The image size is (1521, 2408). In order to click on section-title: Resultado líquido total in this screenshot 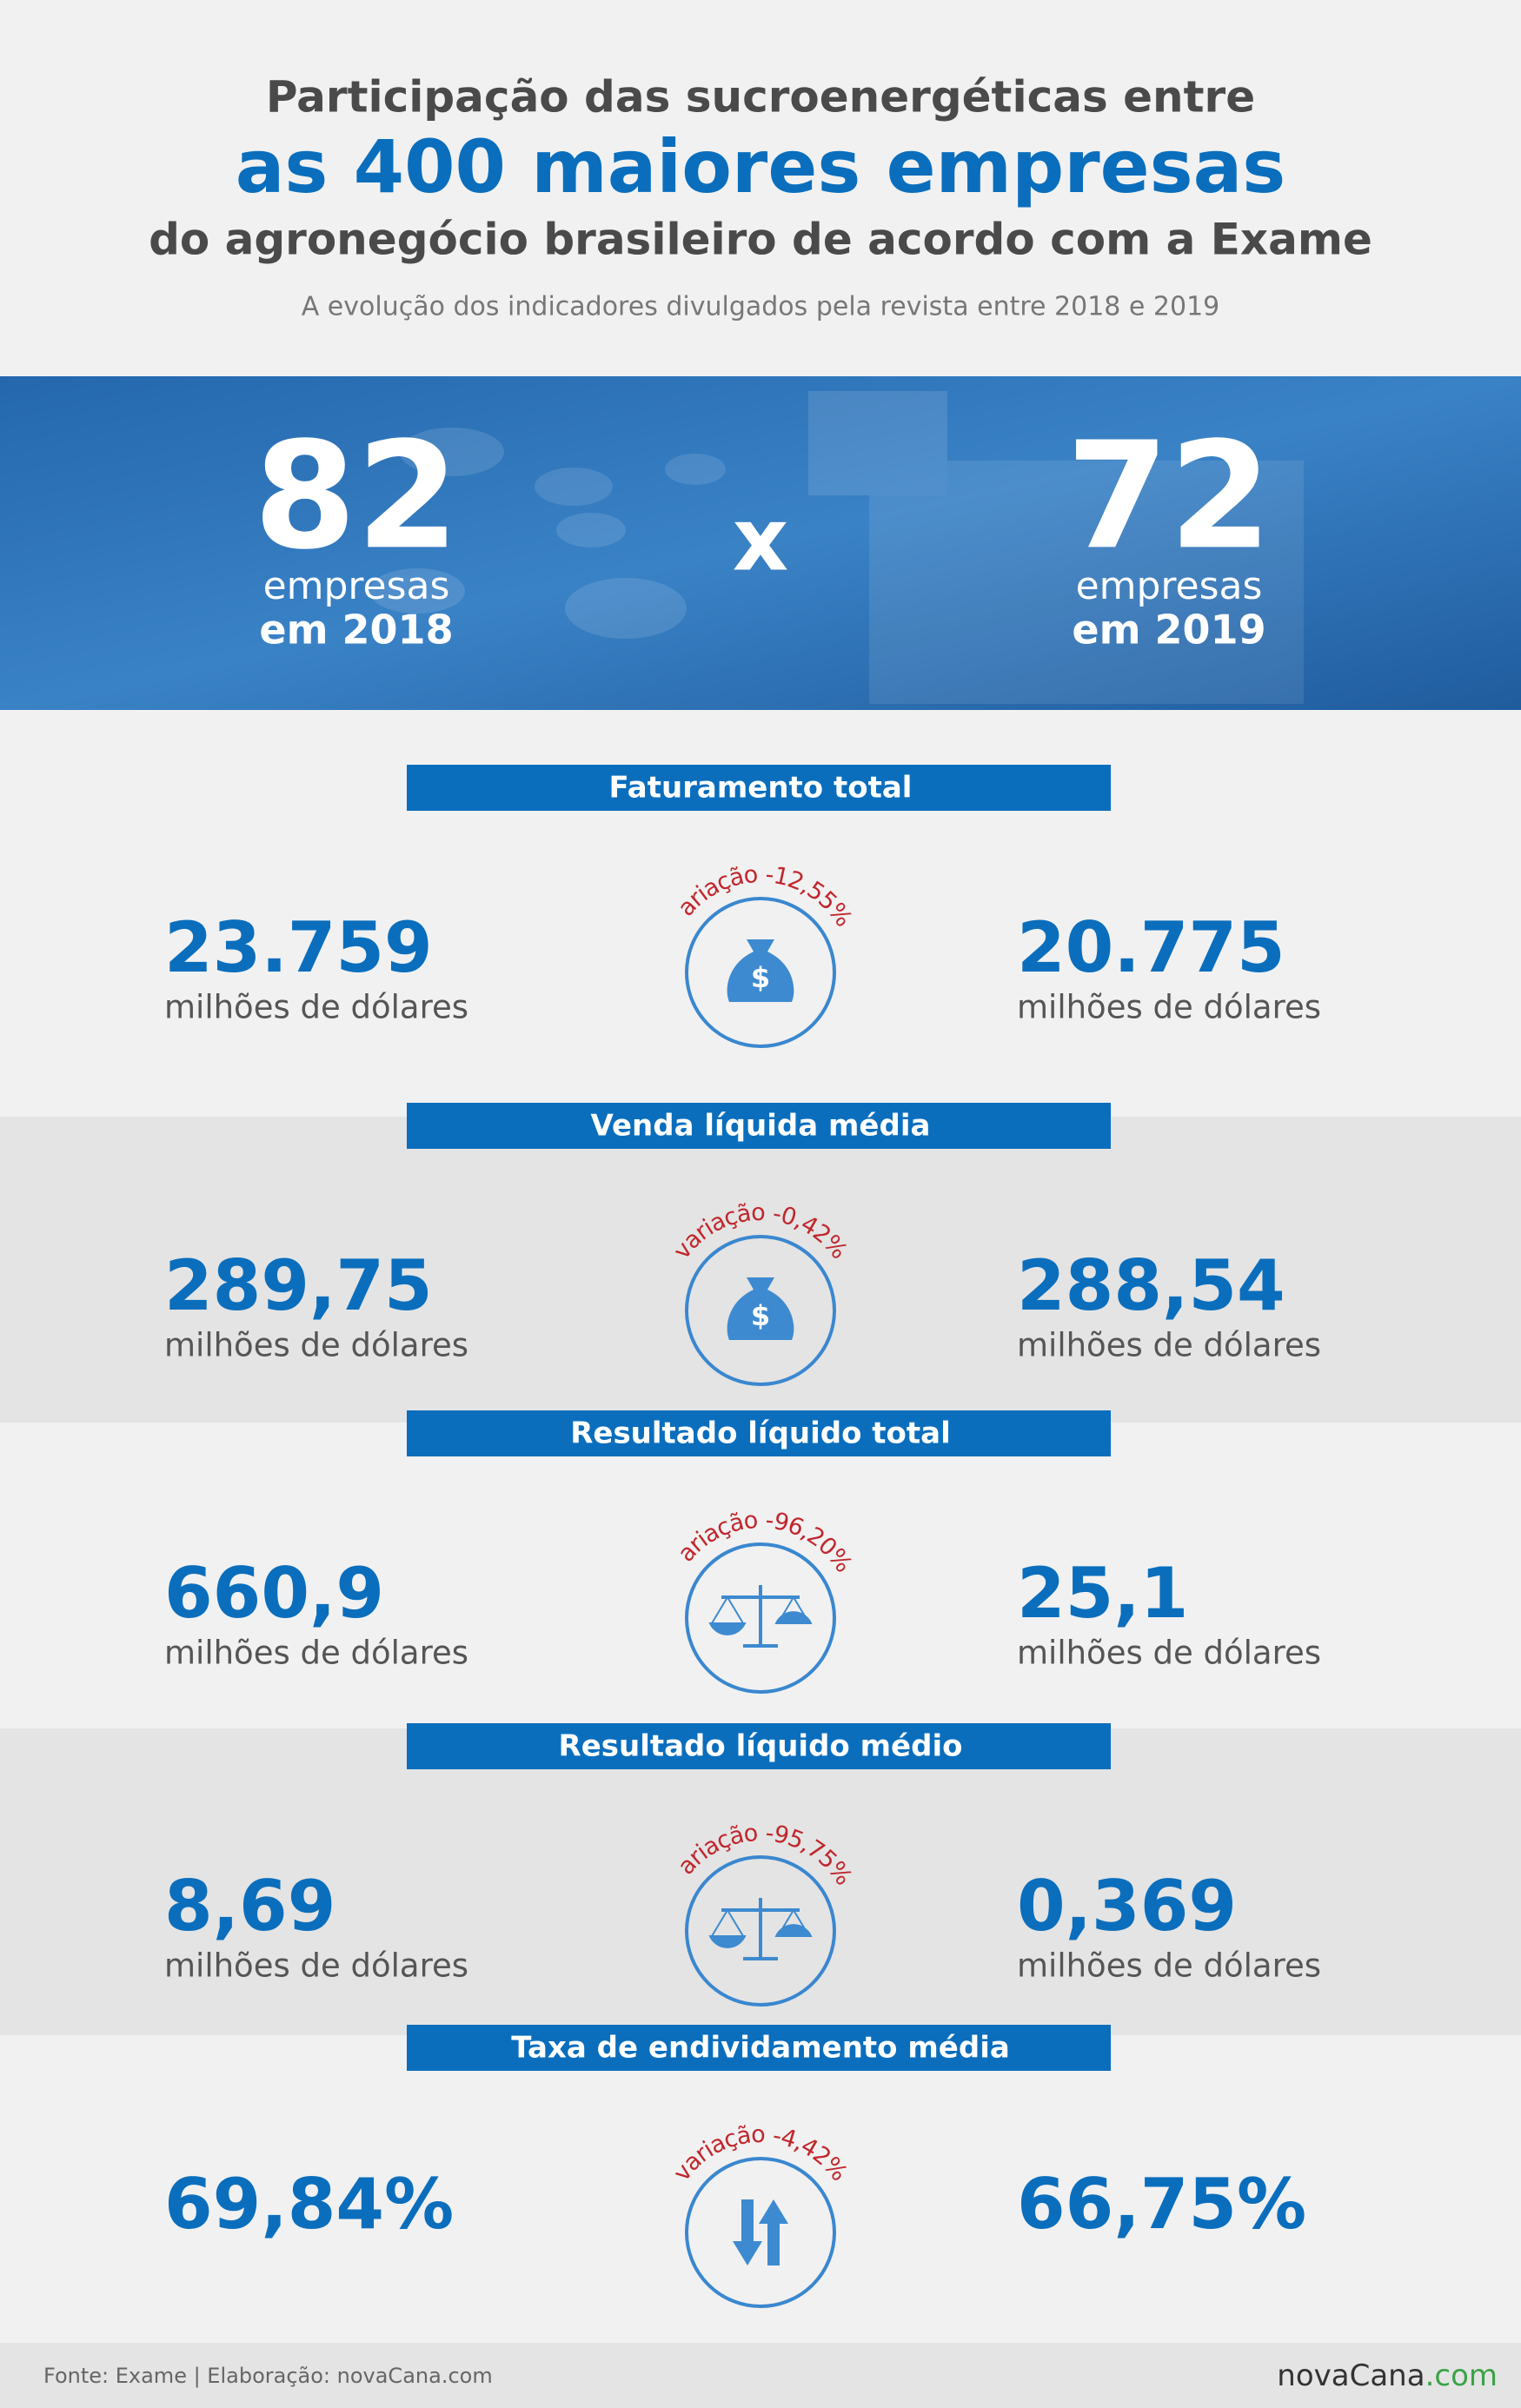, I will do `click(760, 1433)`.